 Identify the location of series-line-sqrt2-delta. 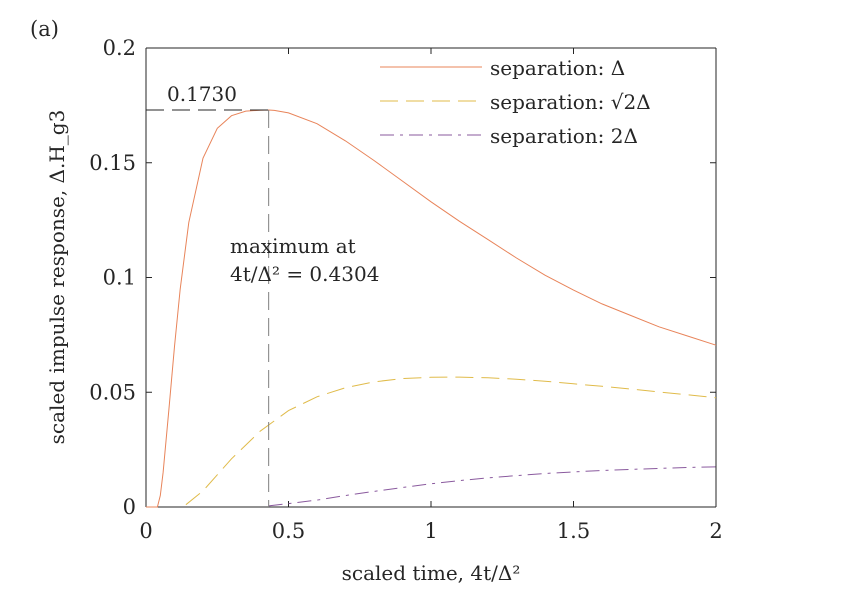
(451, 441).